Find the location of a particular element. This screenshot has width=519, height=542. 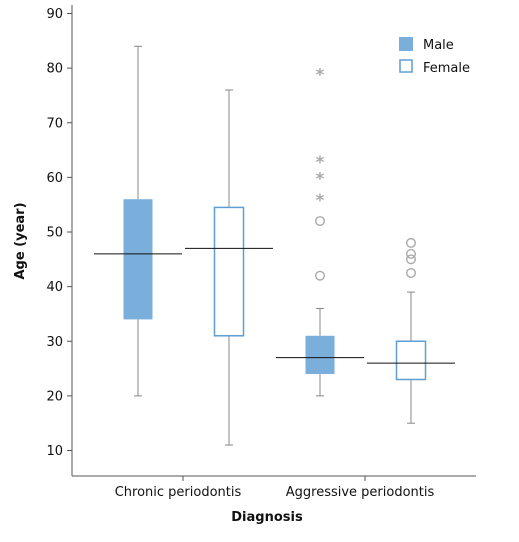

y-tick-label: 60 is located at coordinates (54, 178).